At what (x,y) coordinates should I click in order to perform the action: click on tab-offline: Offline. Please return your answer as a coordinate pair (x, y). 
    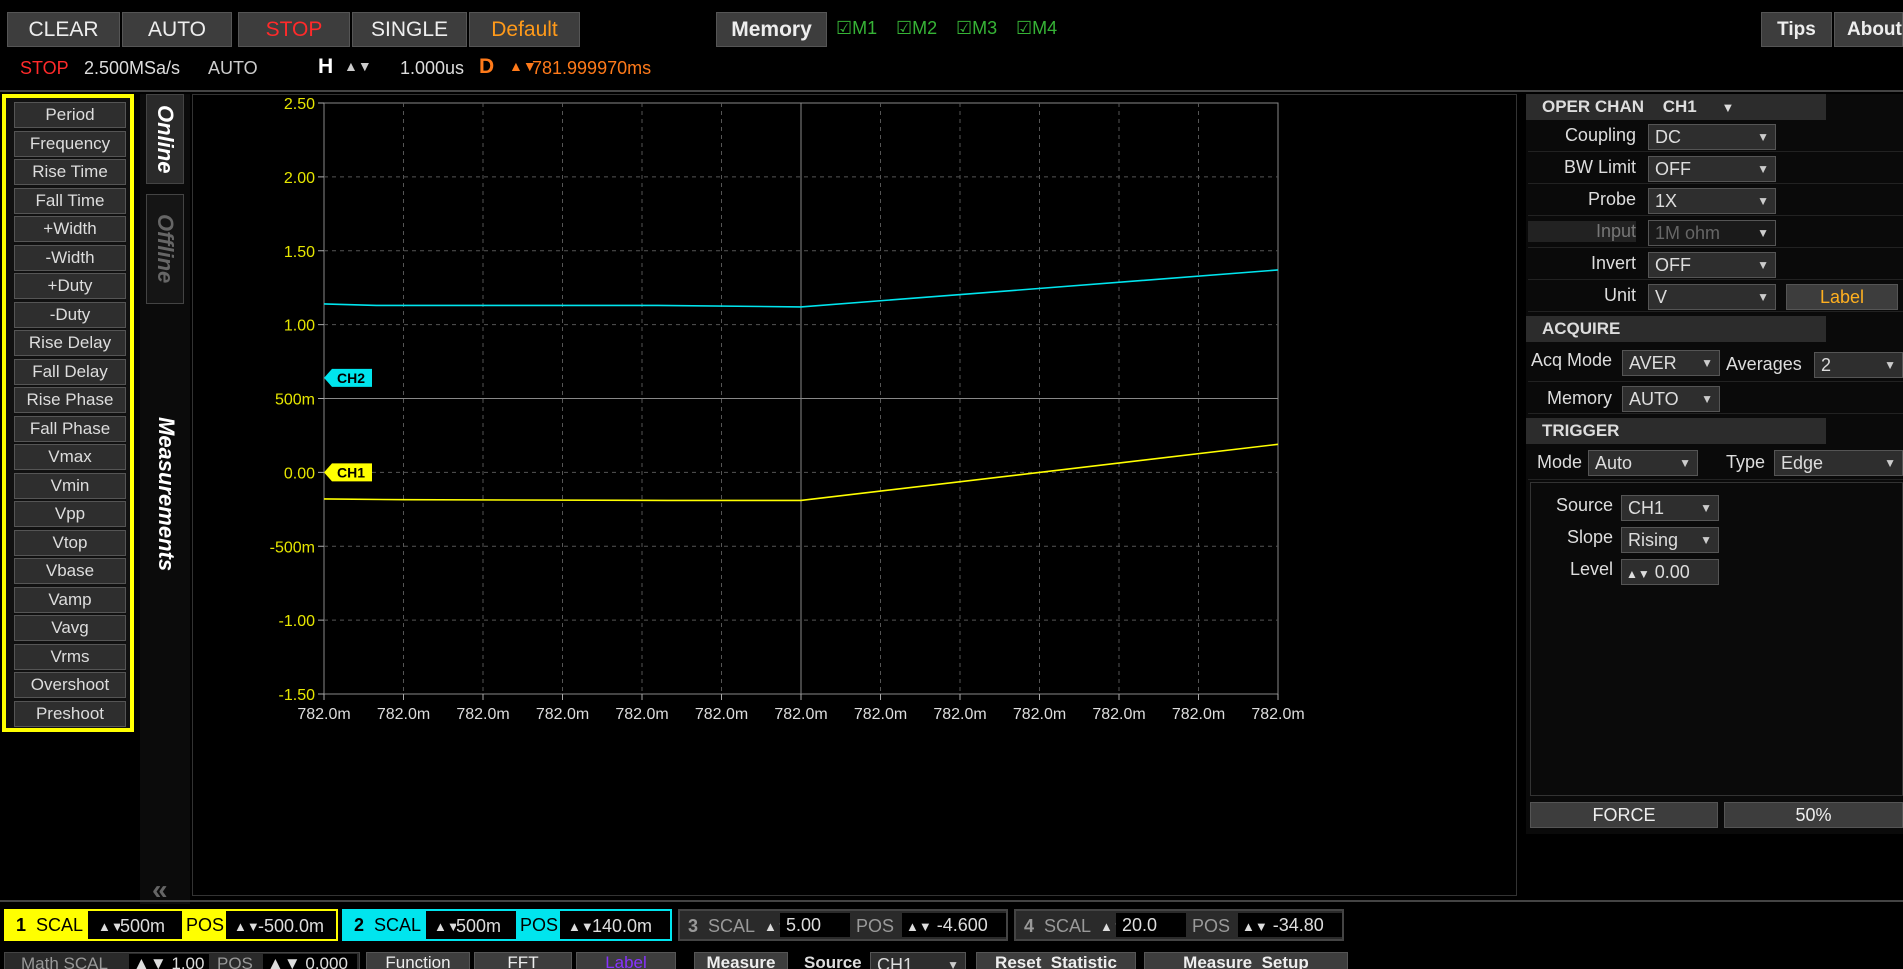
    Looking at the image, I should click on (165, 249).